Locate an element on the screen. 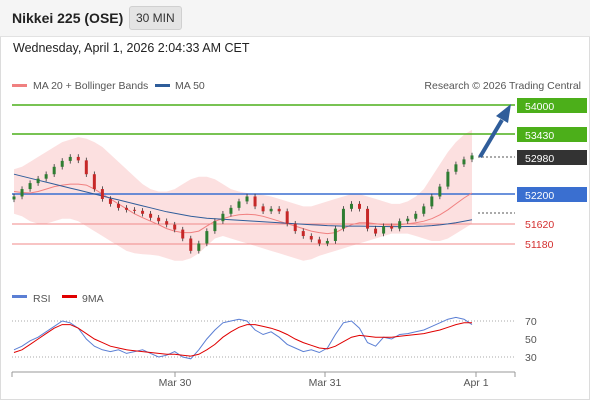 Image resolution: width=590 pixels, height=400 pixels. copyright-label: Research © 2026 Trading Central is located at coordinates (502, 86).